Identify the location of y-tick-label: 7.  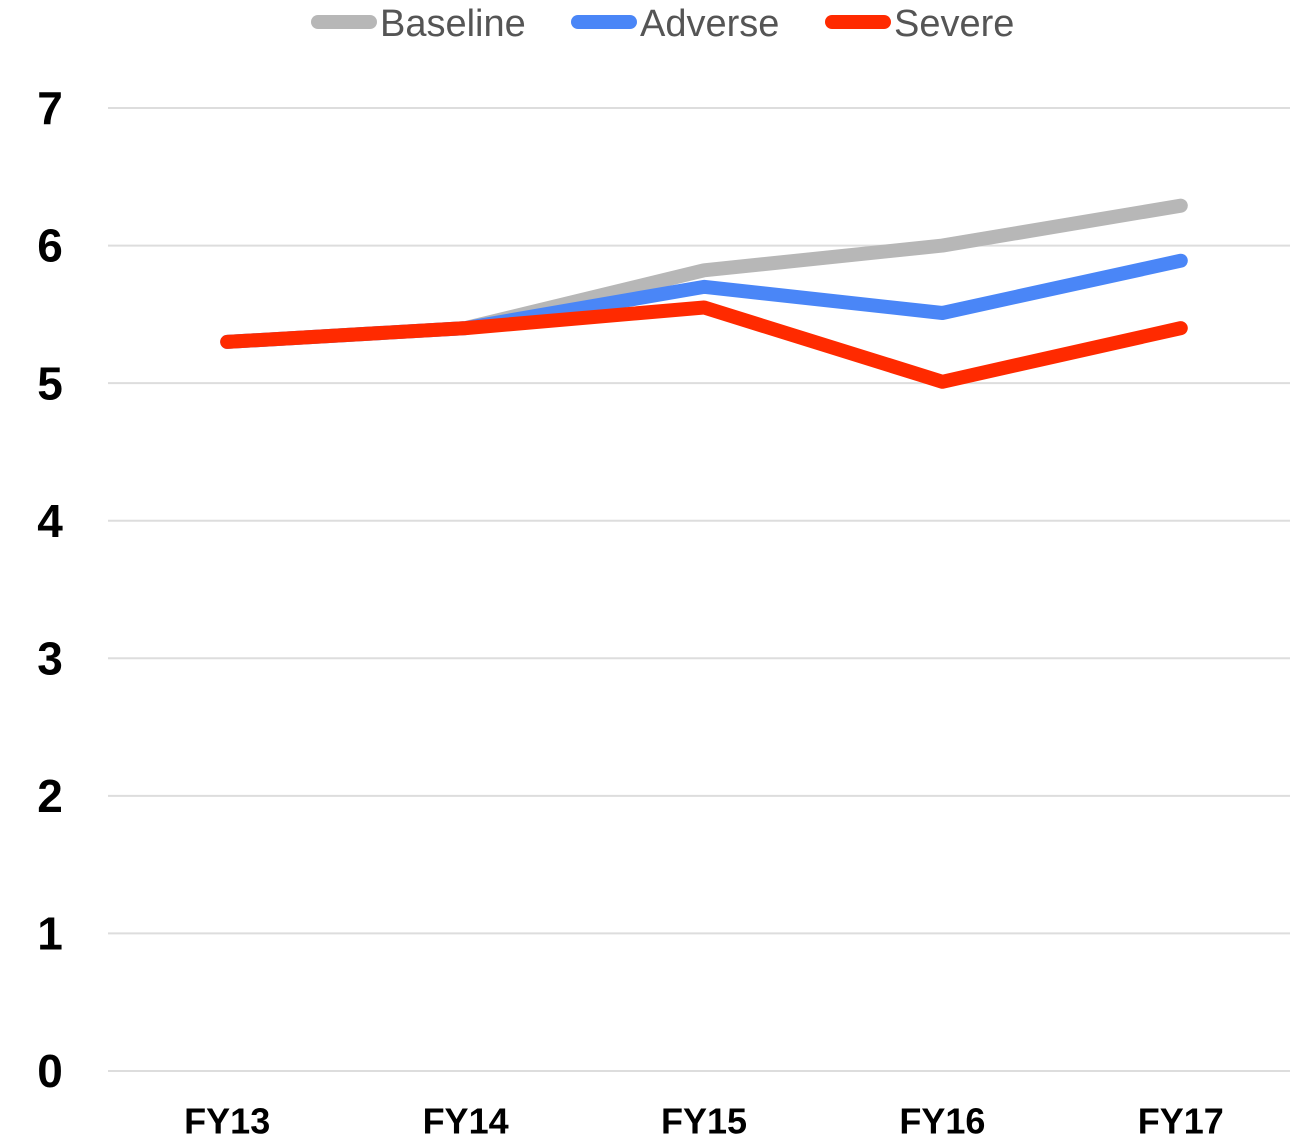
(50, 108).